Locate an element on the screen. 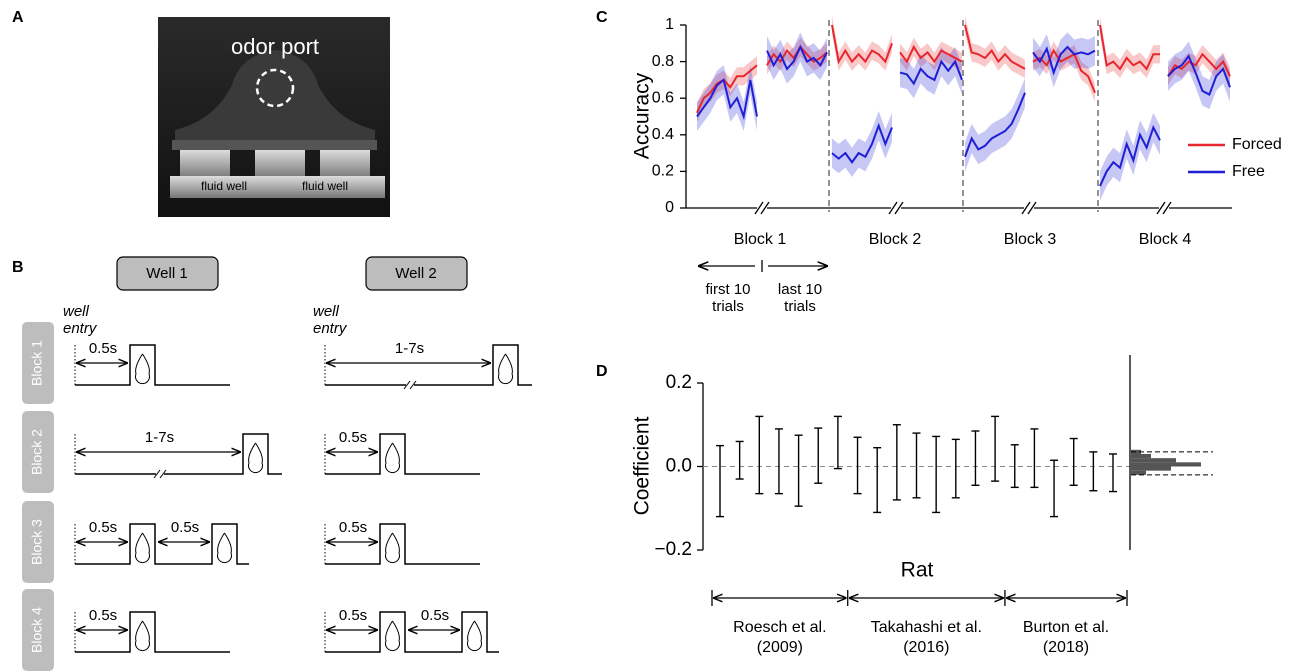  delay-label: 1-7s is located at coordinates (409, 348).